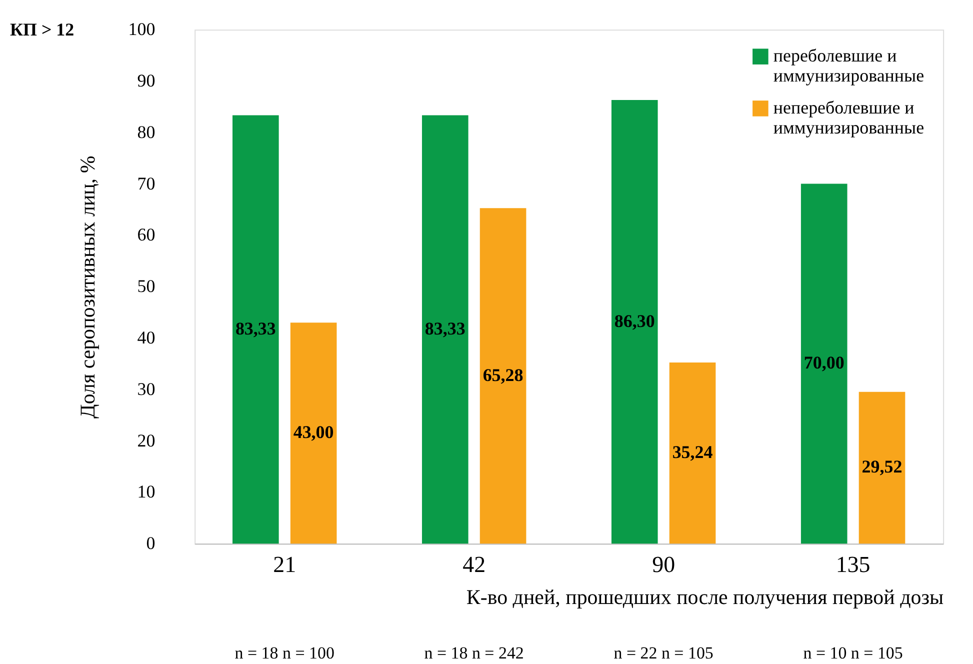 This screenshot has width=973, height=664. Describe the element at coordinates (146, 388) in the screenshot. I see `y-tick-label: 30` at that location.